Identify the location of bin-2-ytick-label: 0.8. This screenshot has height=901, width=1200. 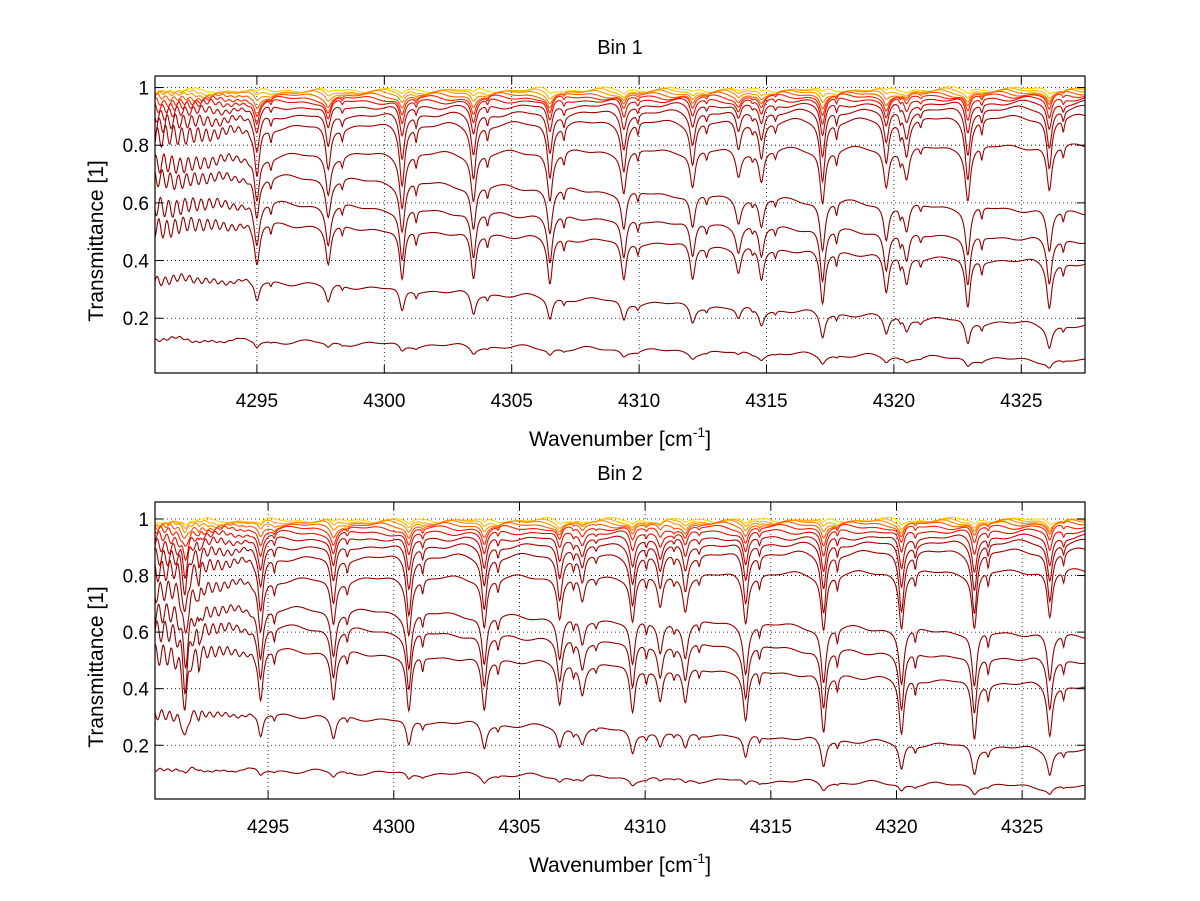
(136, 577).